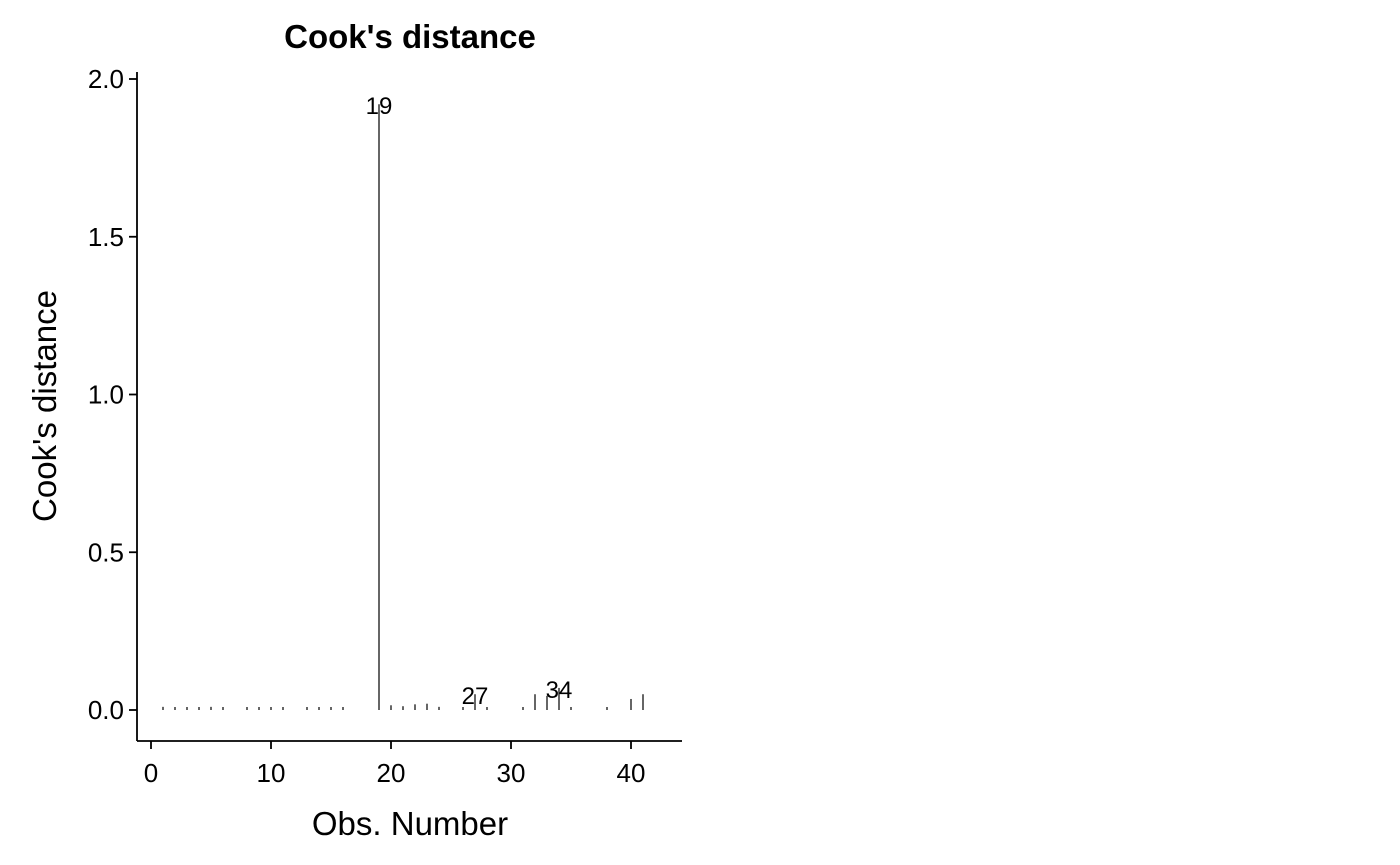  What do you see at coordinates (631, 773) in the screenshot?
I see `x-tick-label: 40` at bounding box center [631, 773].